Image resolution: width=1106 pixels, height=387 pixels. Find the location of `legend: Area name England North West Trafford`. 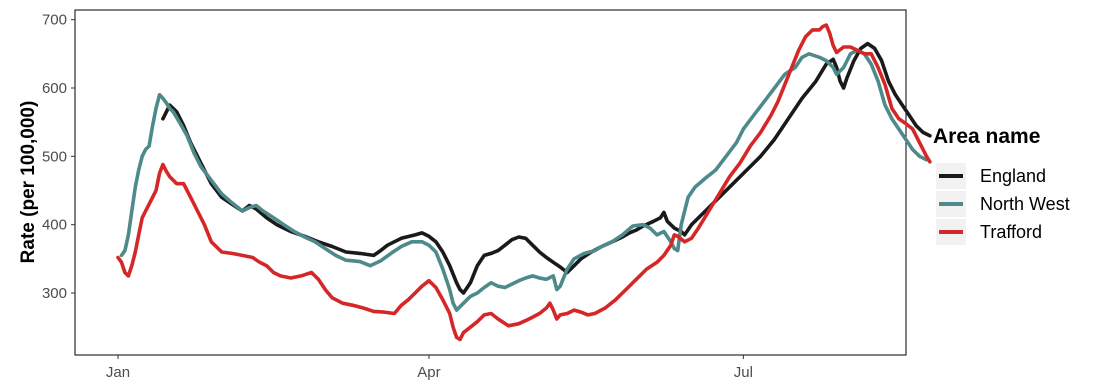

legend: Area name England North West Trafford is located at coordinates (1001, 185).